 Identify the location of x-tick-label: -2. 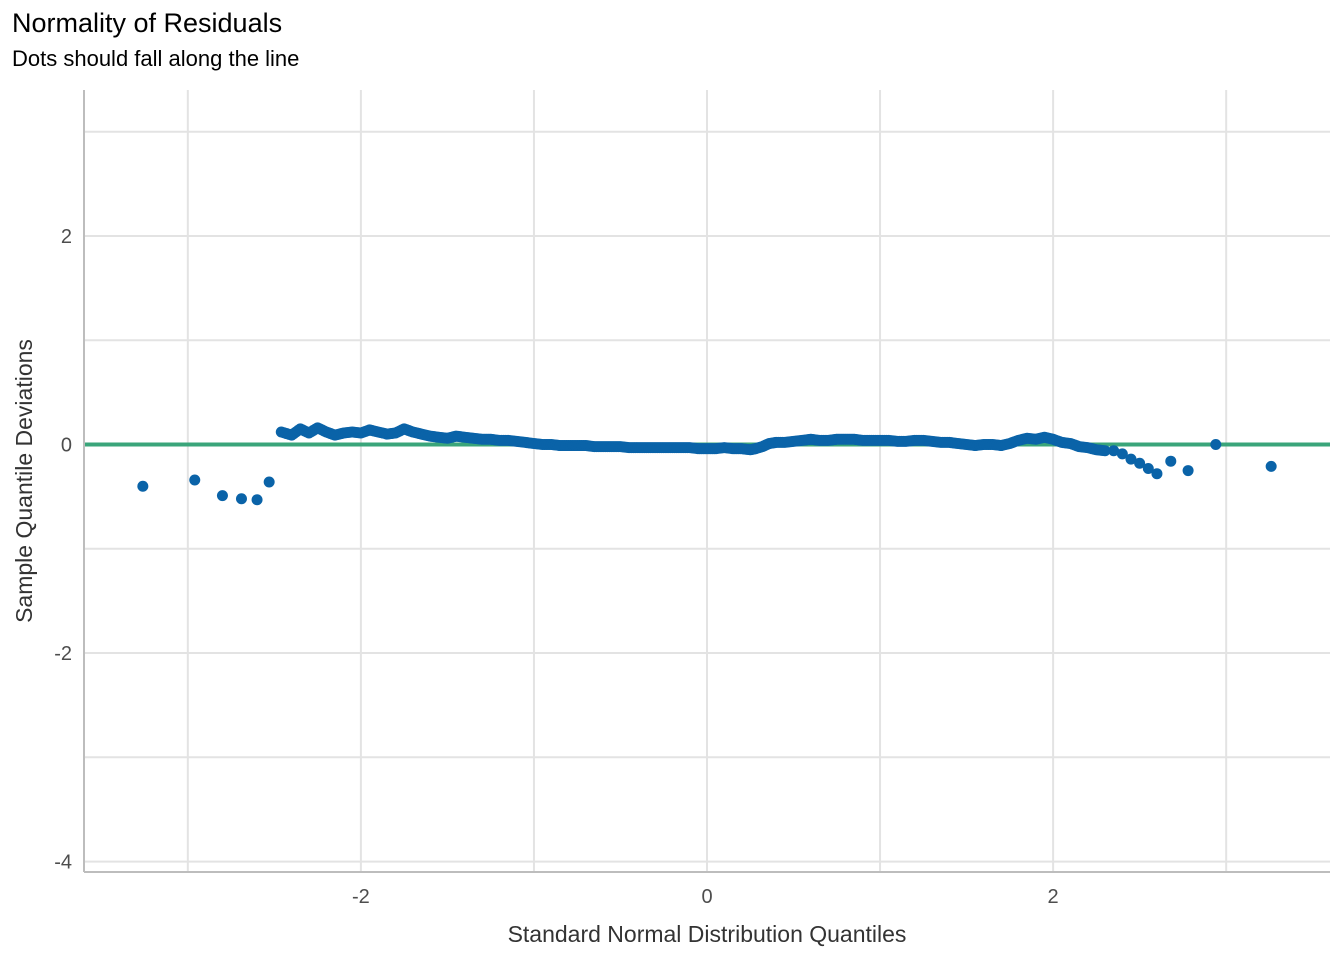
(361, 897).